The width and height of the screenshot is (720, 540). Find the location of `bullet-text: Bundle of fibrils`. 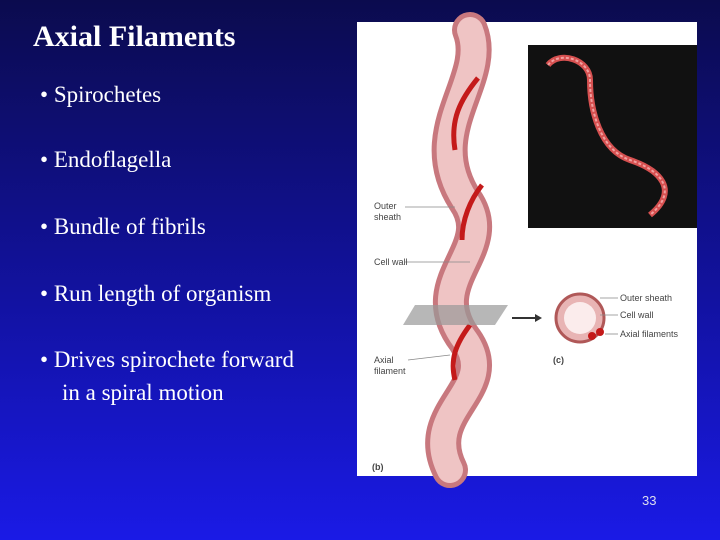

bullet-text: Bundle of fibrils is located at coordinates (129, 226).